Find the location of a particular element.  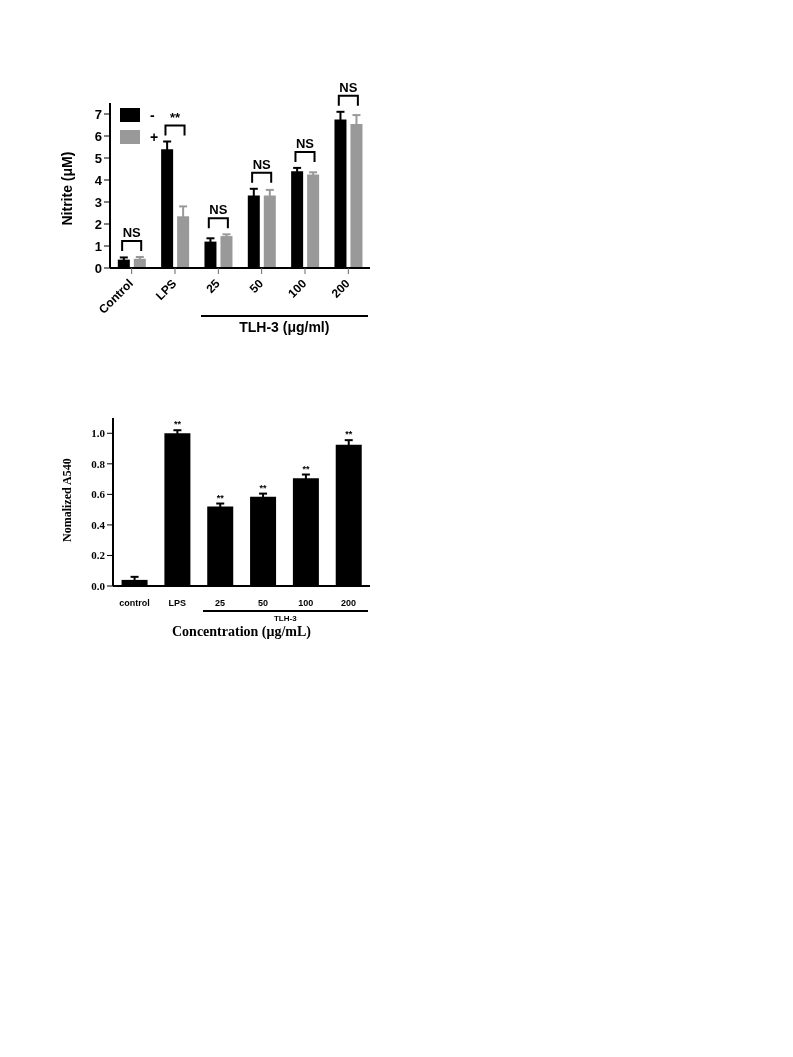

y-tick-label: 1.0 is located at coordinates (98, 433).